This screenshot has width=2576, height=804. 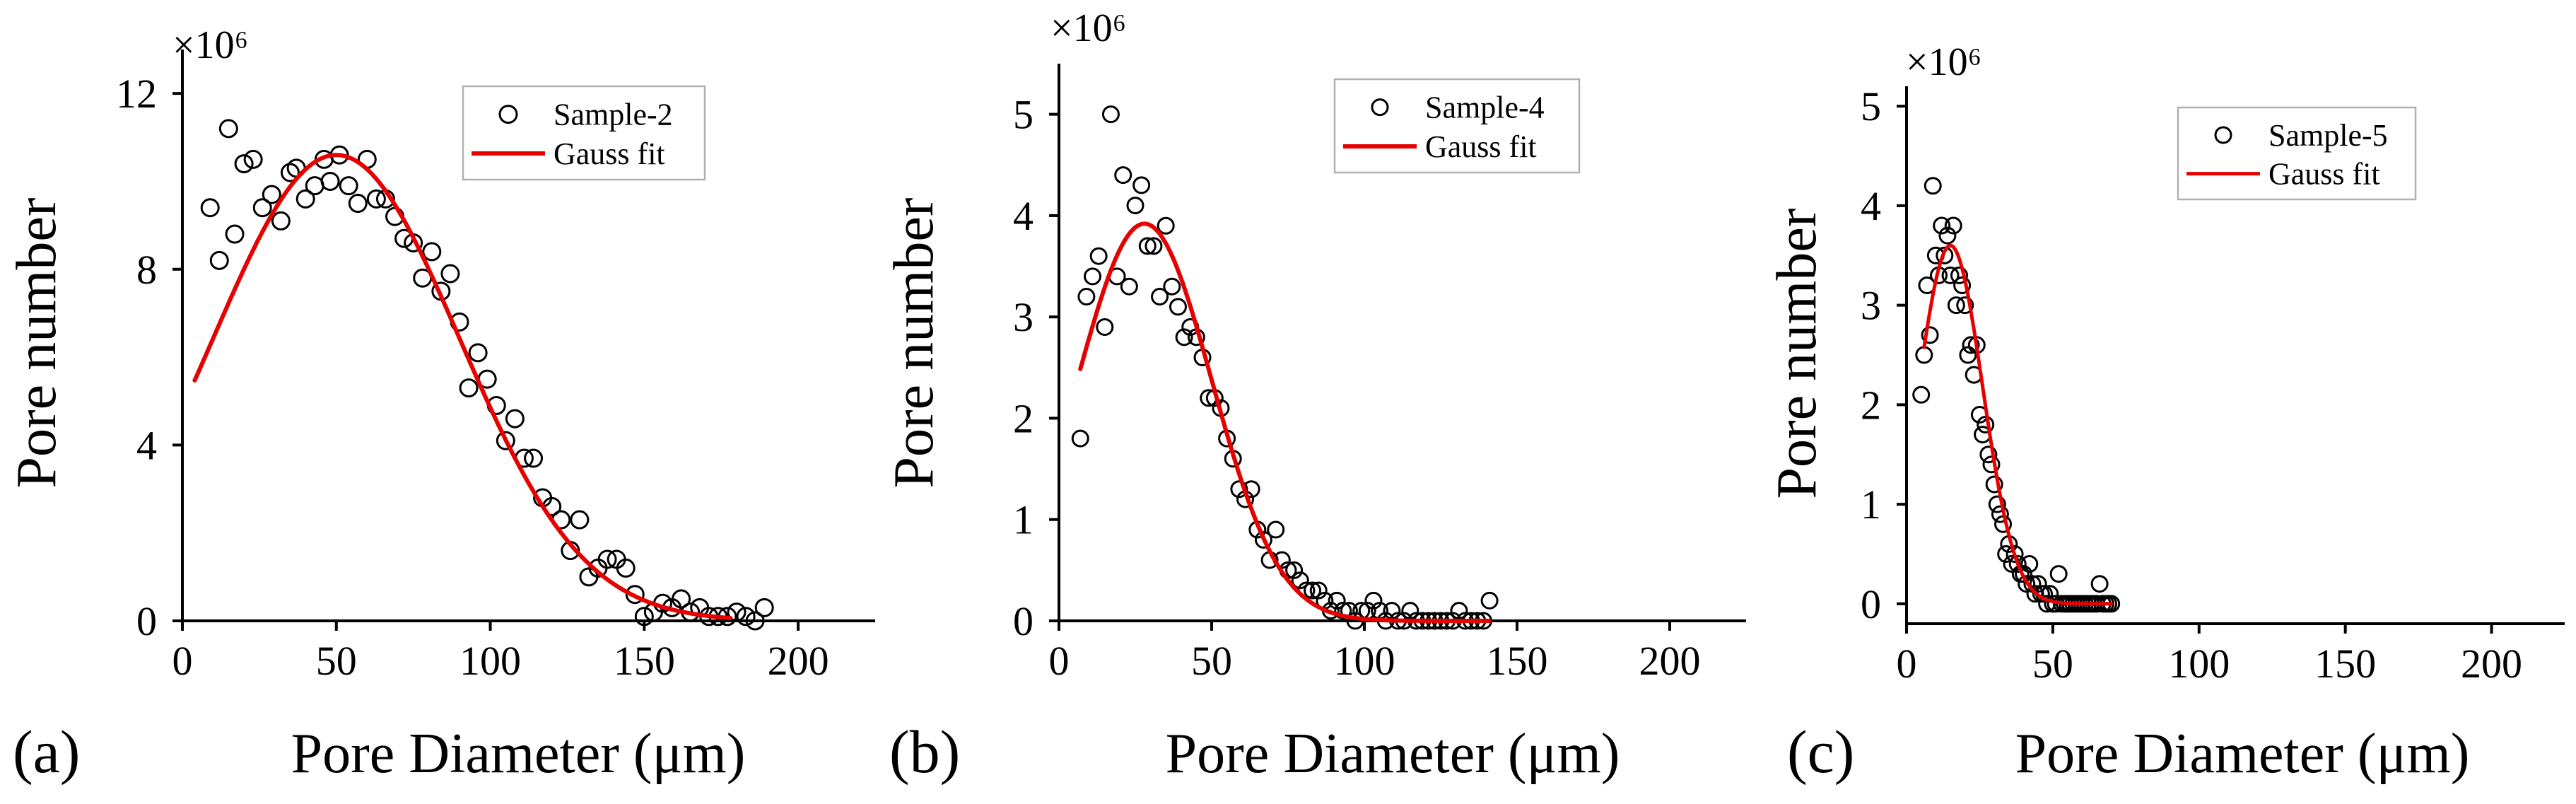 I want to click on legend: Sample-5 Gauss fit, so click(x=2297, y=153).